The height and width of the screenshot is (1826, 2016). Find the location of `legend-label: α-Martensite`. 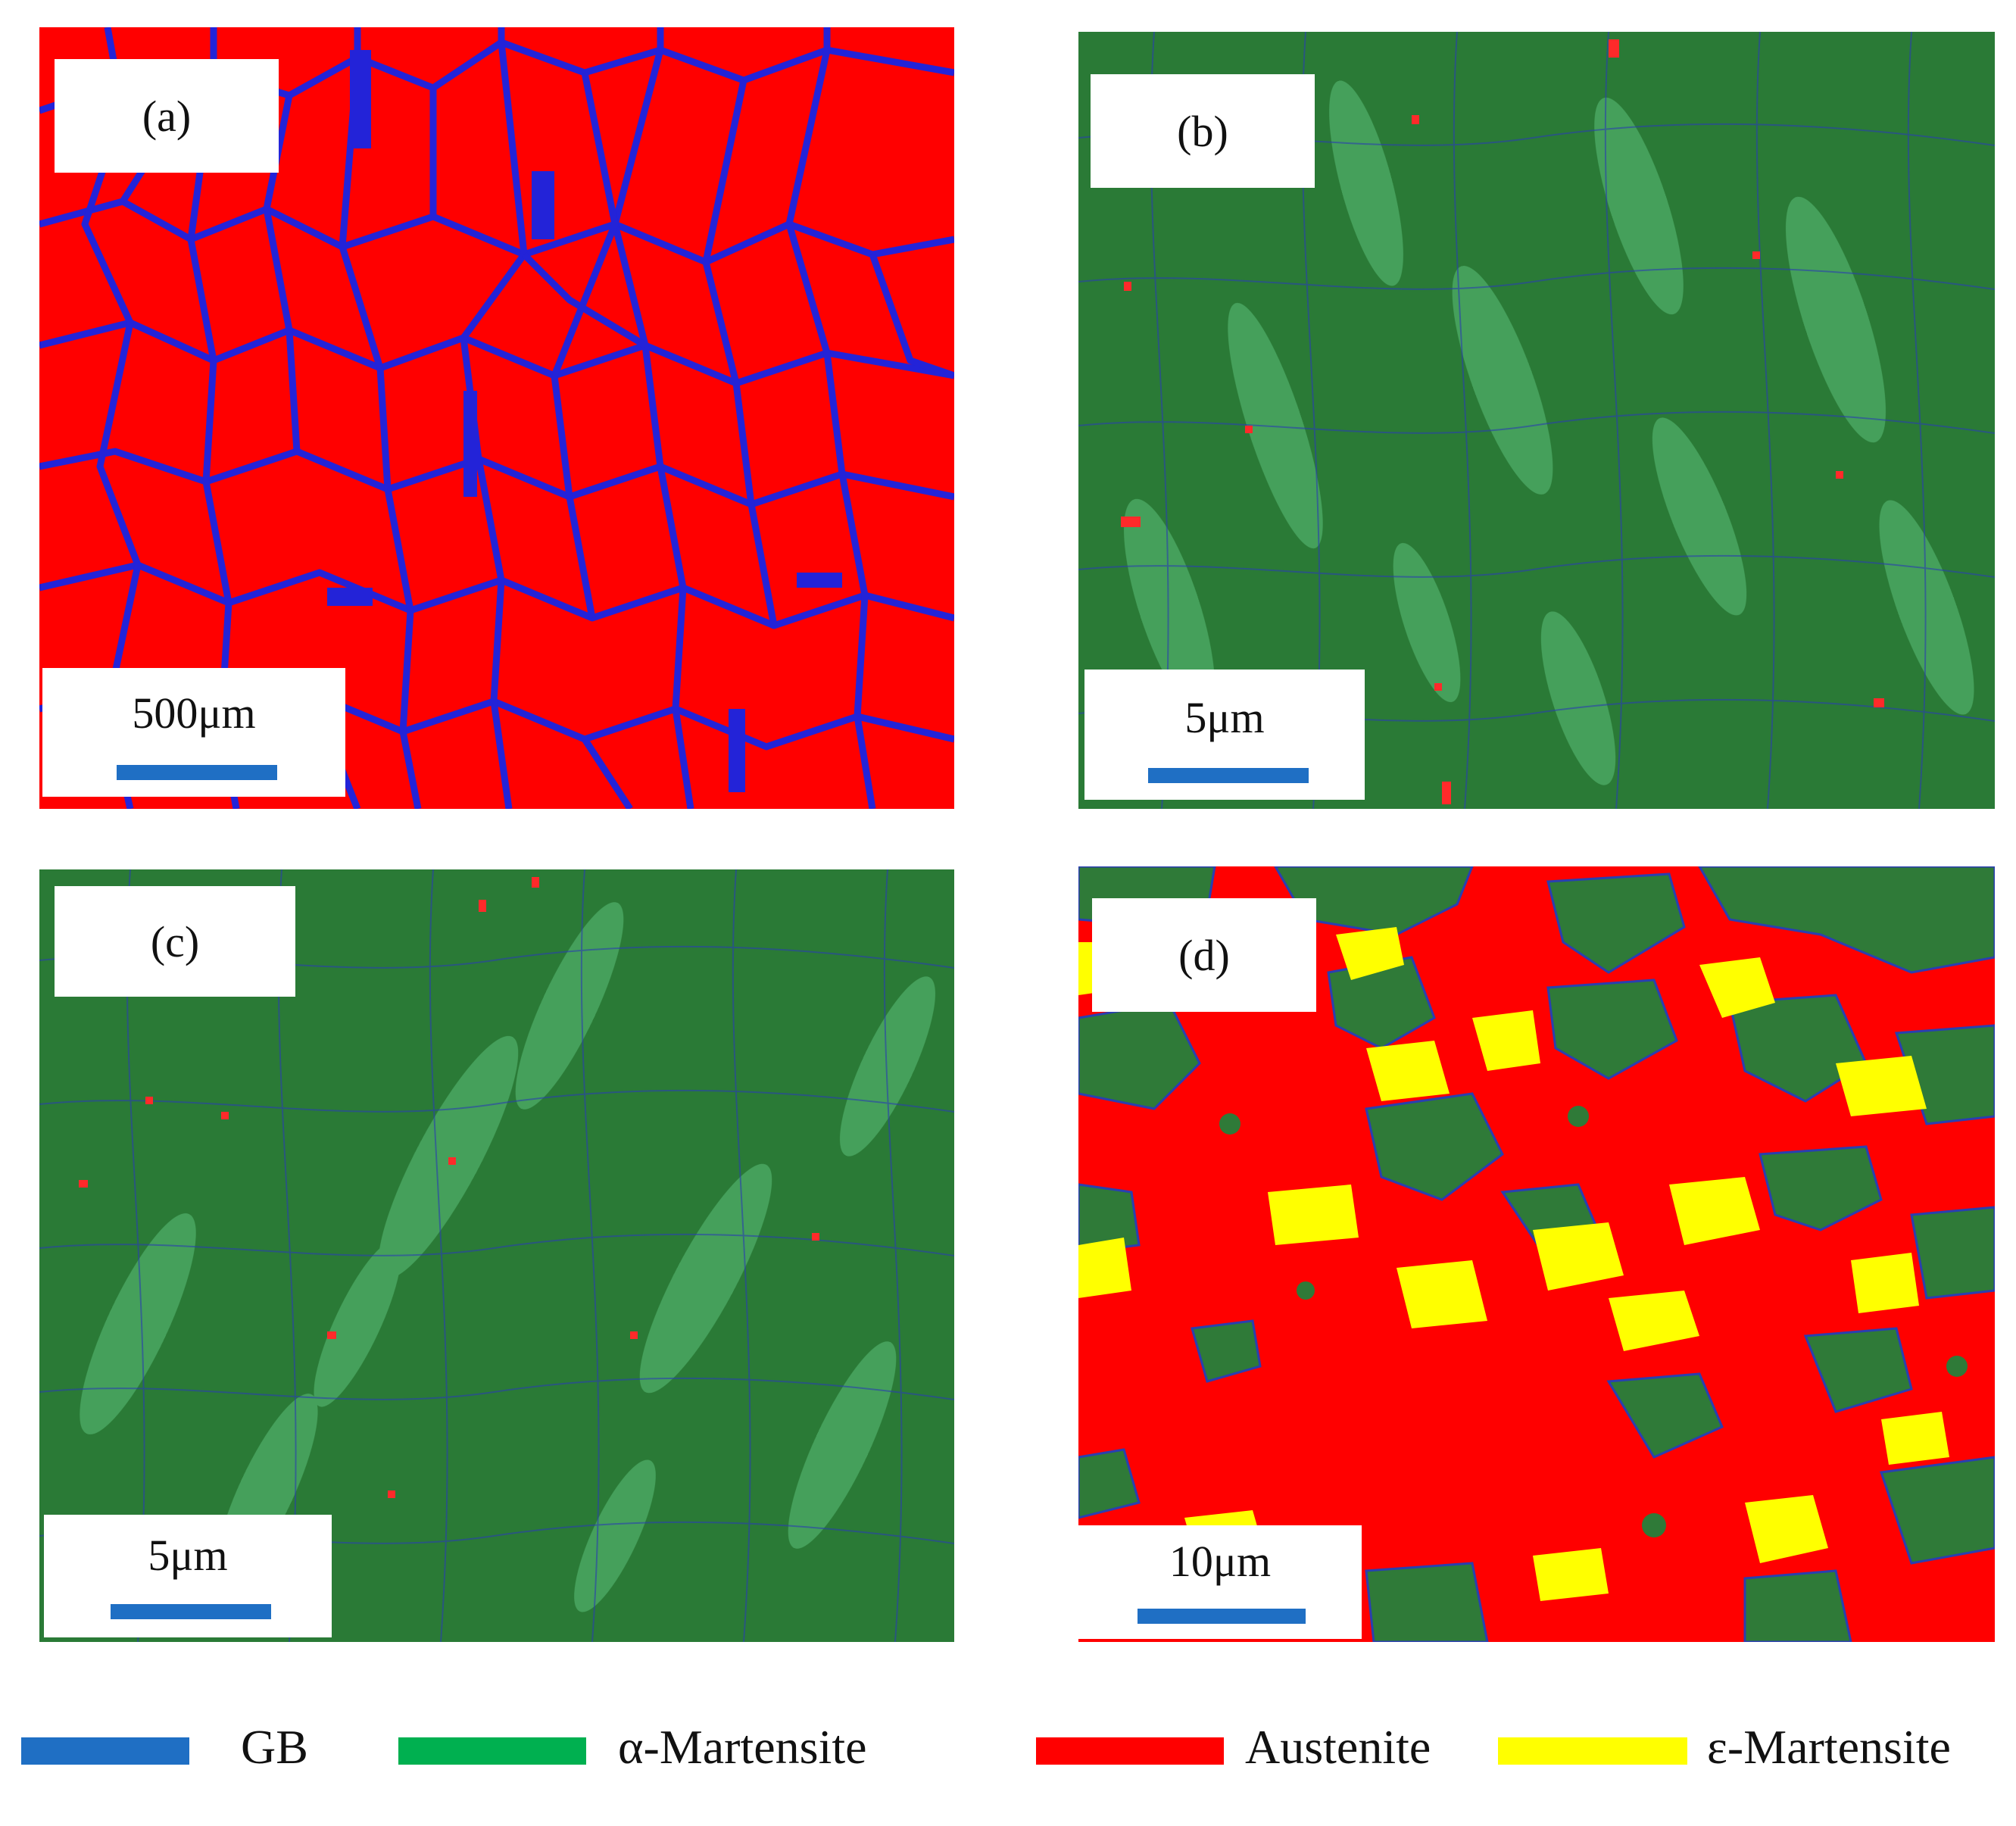

legend-label: α-Martensite is located at coordinates (742, 1747).